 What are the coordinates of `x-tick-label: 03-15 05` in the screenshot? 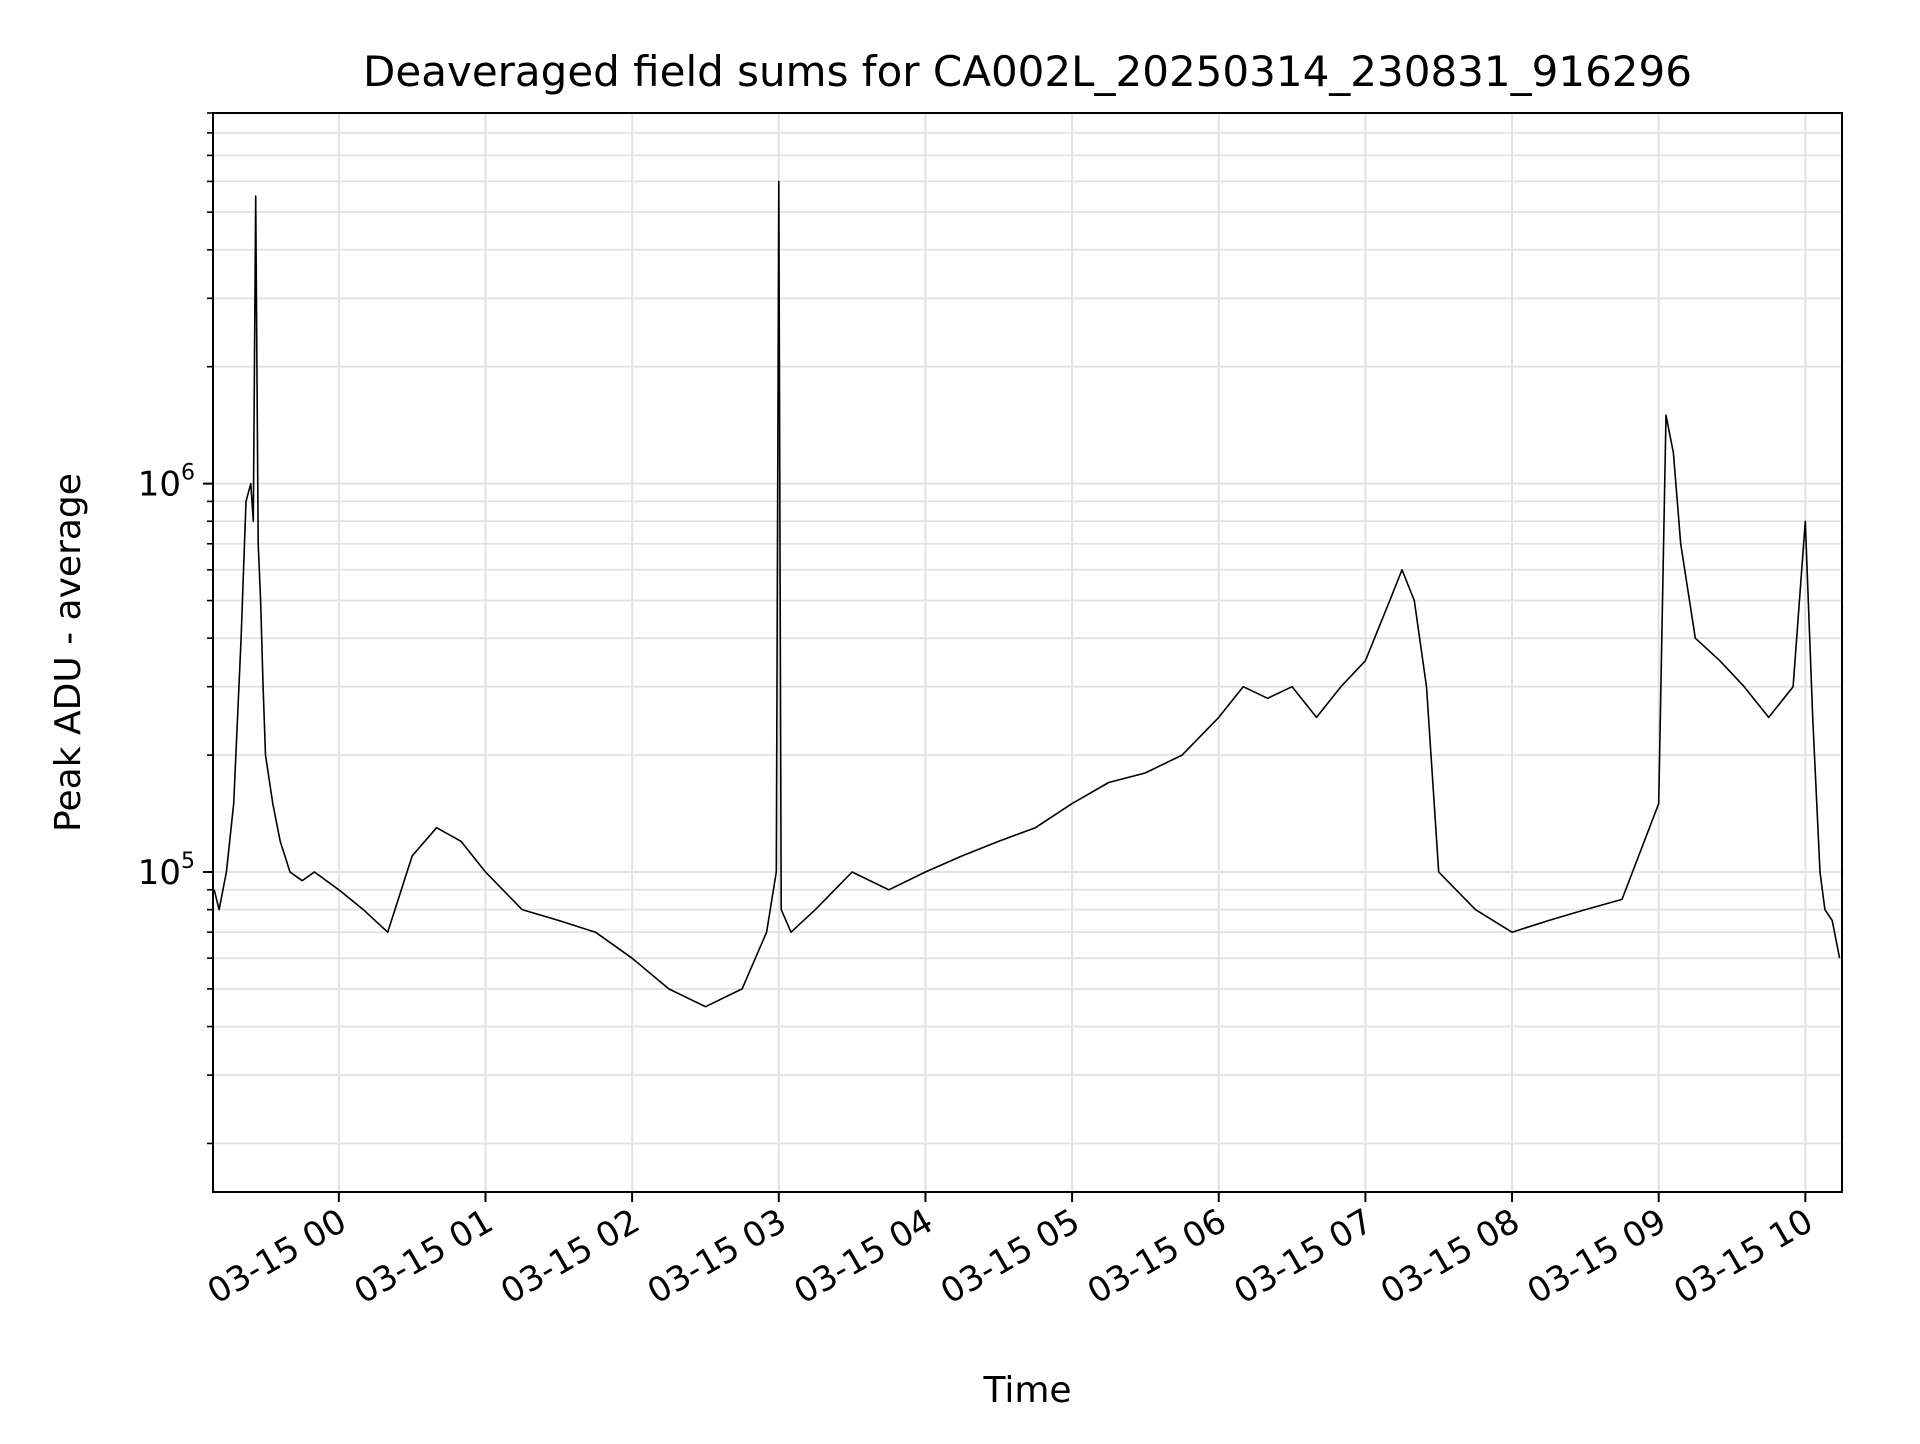 It's located at (1010, 1256).